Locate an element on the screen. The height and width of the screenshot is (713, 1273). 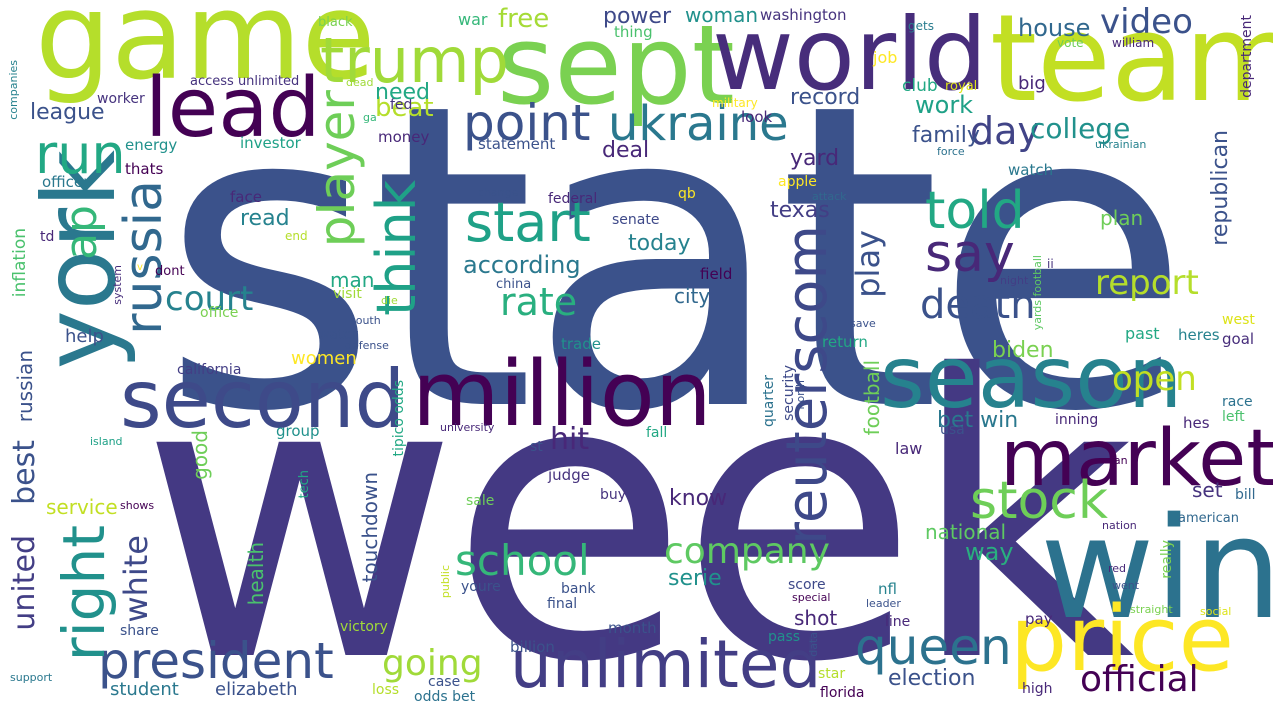
word-trump: trump is located at coordinates (414, 60).